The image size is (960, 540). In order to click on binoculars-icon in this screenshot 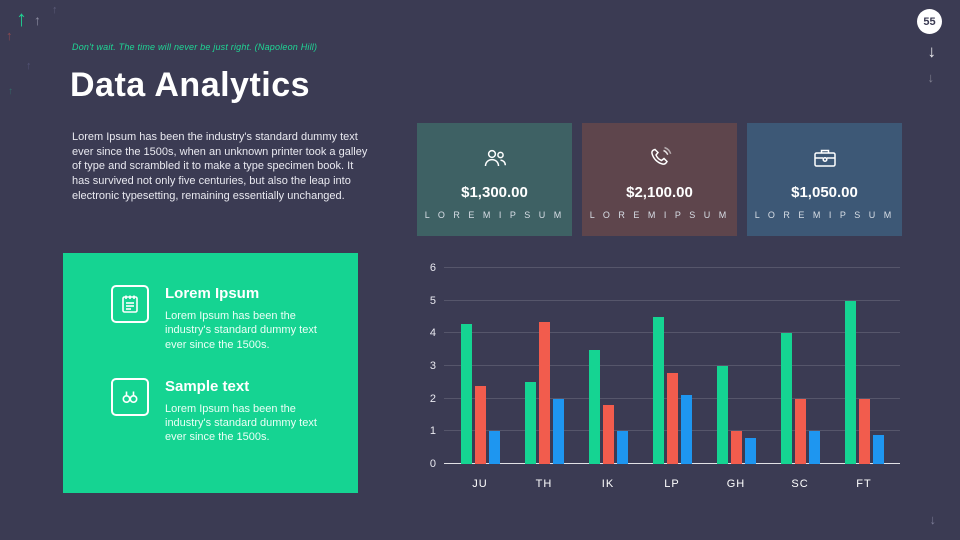, I will do `click(130, 396)`.